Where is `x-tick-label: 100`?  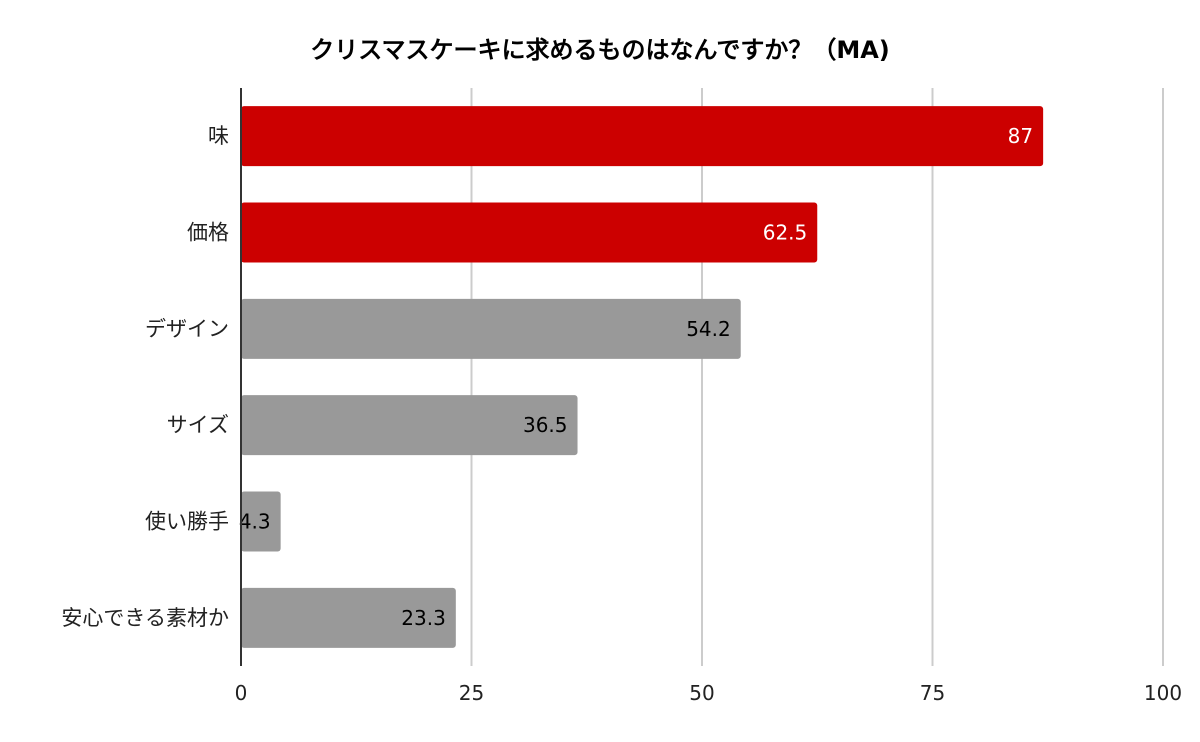
x-tick-label: 100 is located at coordinates (1163, 693).